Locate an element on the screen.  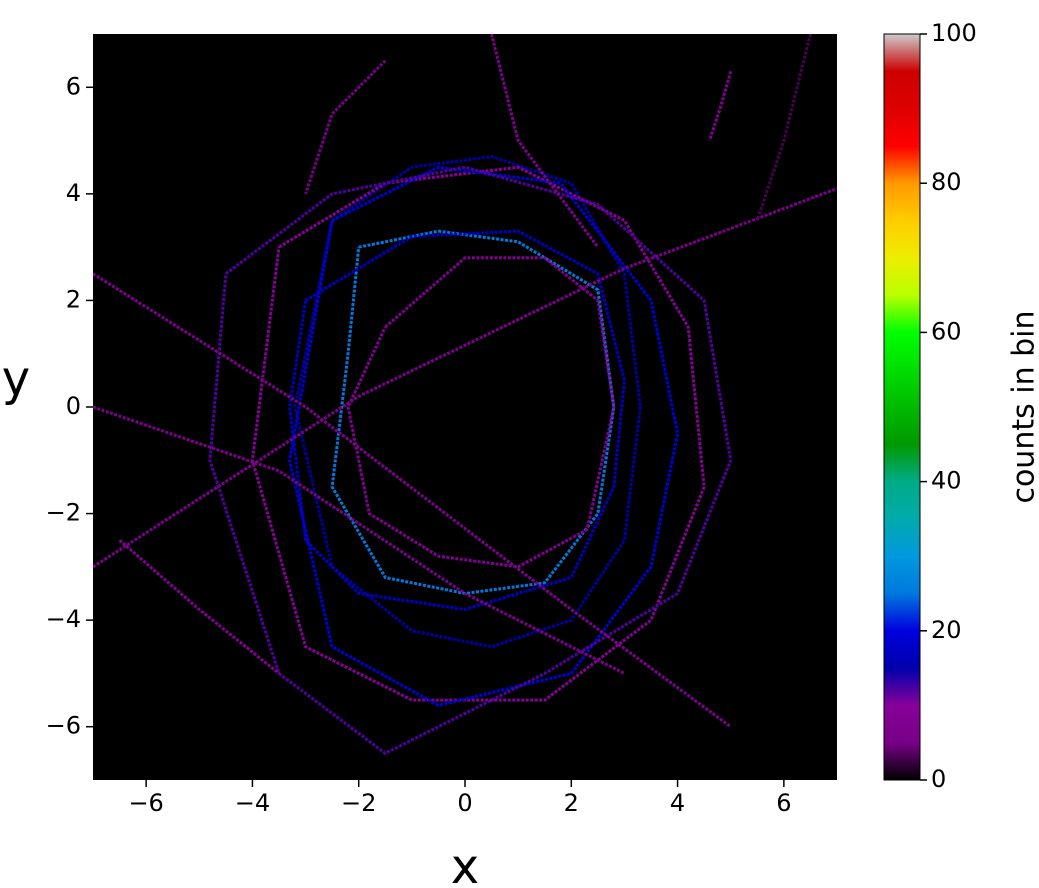
y-tick-label: −6 is located at coordinates (63, 726).